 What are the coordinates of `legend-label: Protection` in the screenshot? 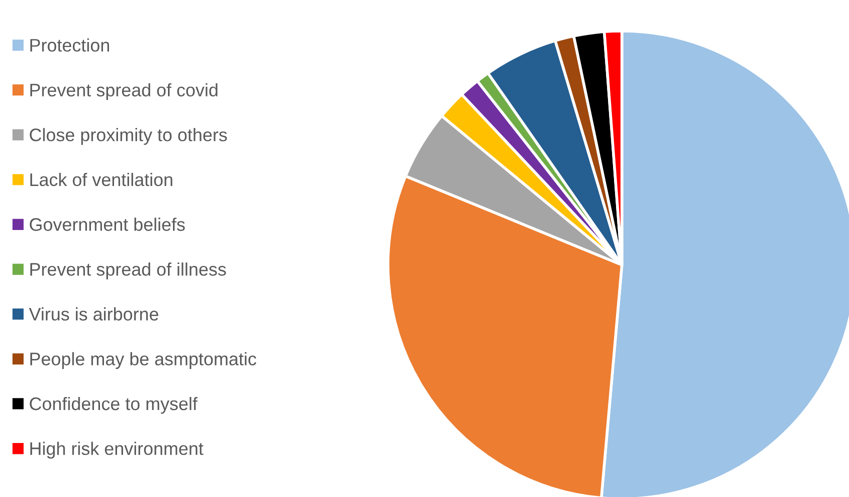 It's located at (70, 45).